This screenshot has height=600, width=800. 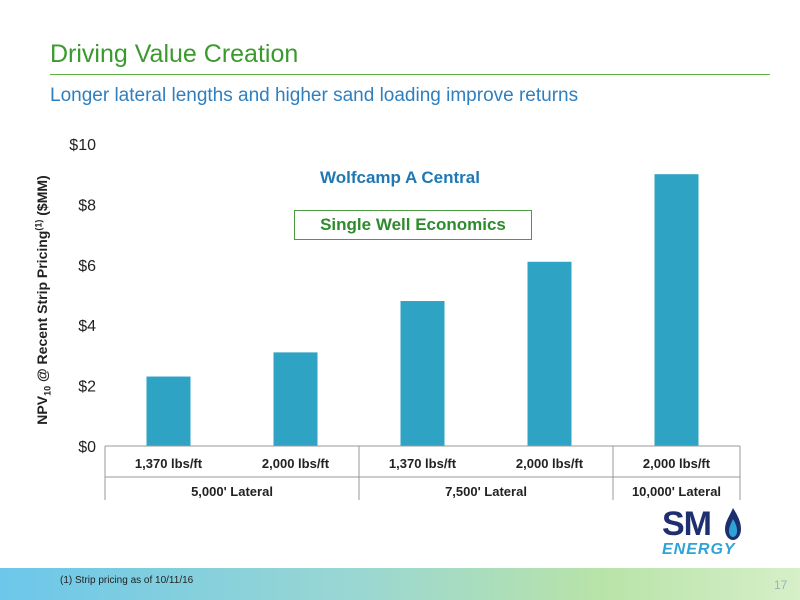 I want to click on page-title: Driving Value Creation, so click(x=174, y=54).